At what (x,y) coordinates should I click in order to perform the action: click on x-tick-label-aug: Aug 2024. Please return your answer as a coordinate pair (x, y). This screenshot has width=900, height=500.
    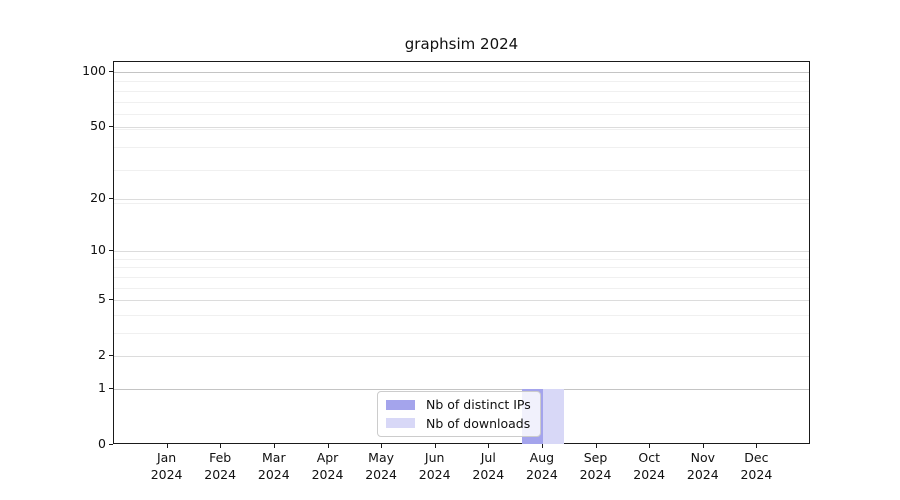
    Looking at the image, I should click on (541, 466).